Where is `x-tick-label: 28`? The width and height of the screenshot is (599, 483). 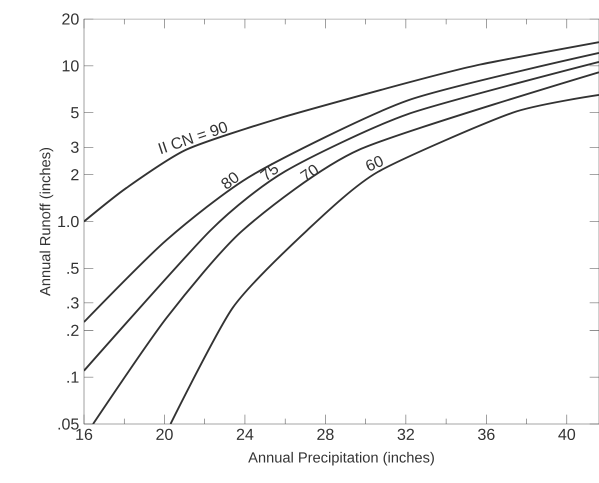
x-tick-label: 28 is located at coordinates (325, 434).